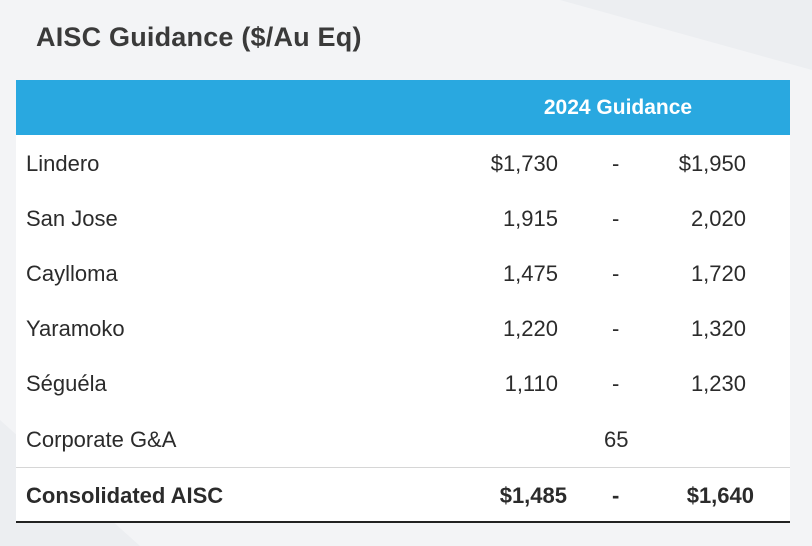  What do you see at coordinates (403, 273) in the screenshot?
I see `table-row-caylloma: Caylloma 1,475 - 1,720` at bounding box center [403, 273].